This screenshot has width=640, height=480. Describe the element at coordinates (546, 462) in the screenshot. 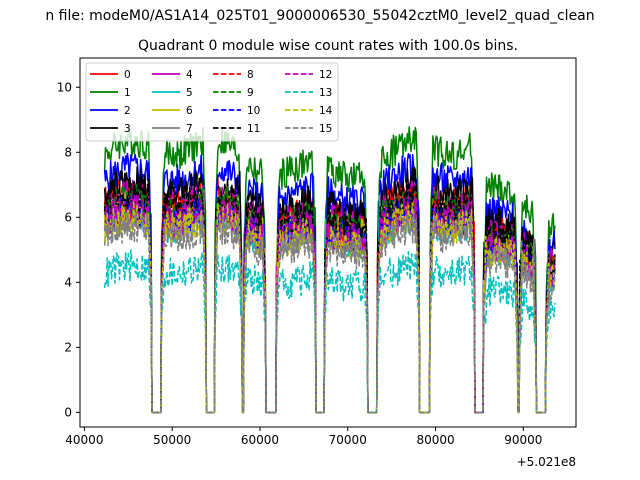

I see `x-offset-label: +5.021e8` at that location.